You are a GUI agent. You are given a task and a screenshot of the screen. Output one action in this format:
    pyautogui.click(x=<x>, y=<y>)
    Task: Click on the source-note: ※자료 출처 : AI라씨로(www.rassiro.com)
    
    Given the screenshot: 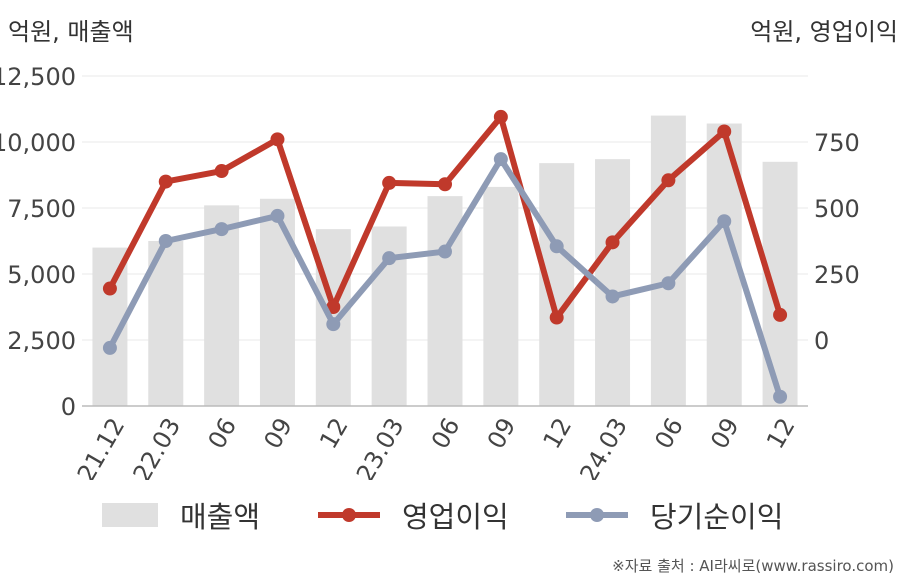 What is the action you would take?
    pyautogui.click(x=753, y=566)
    